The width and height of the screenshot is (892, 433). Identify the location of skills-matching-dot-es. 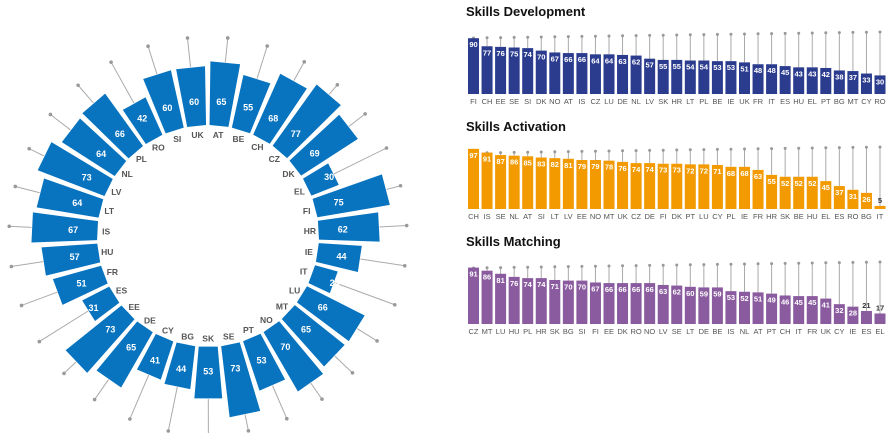
(866, 262).